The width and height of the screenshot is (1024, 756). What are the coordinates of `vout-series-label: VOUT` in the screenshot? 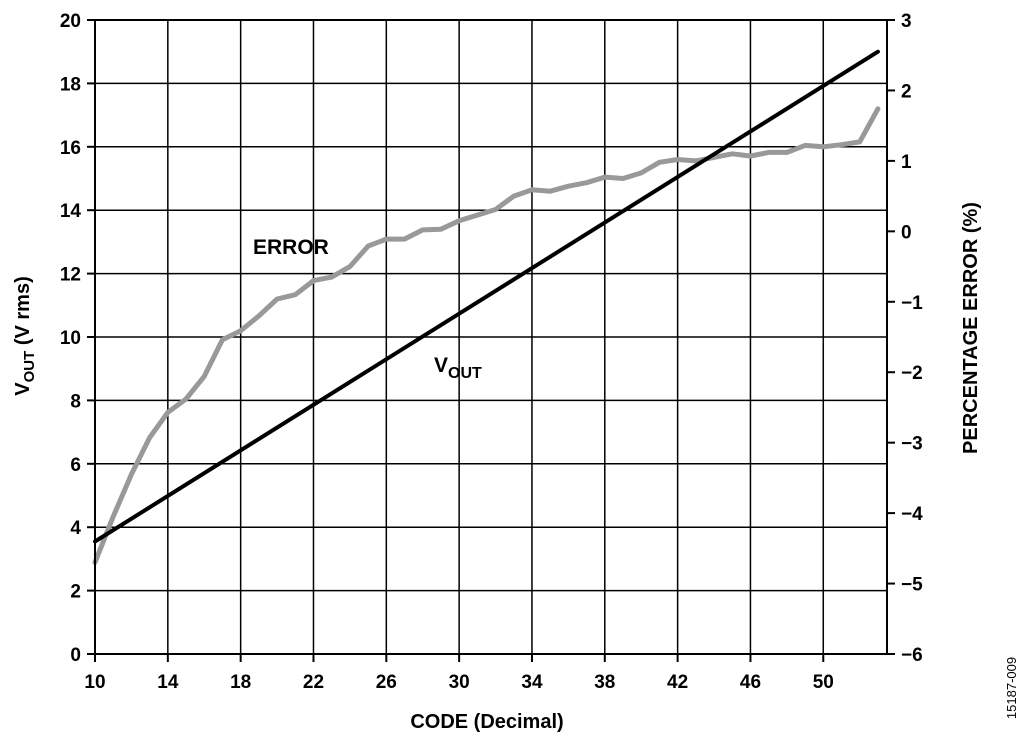 It's located at (458, 368).